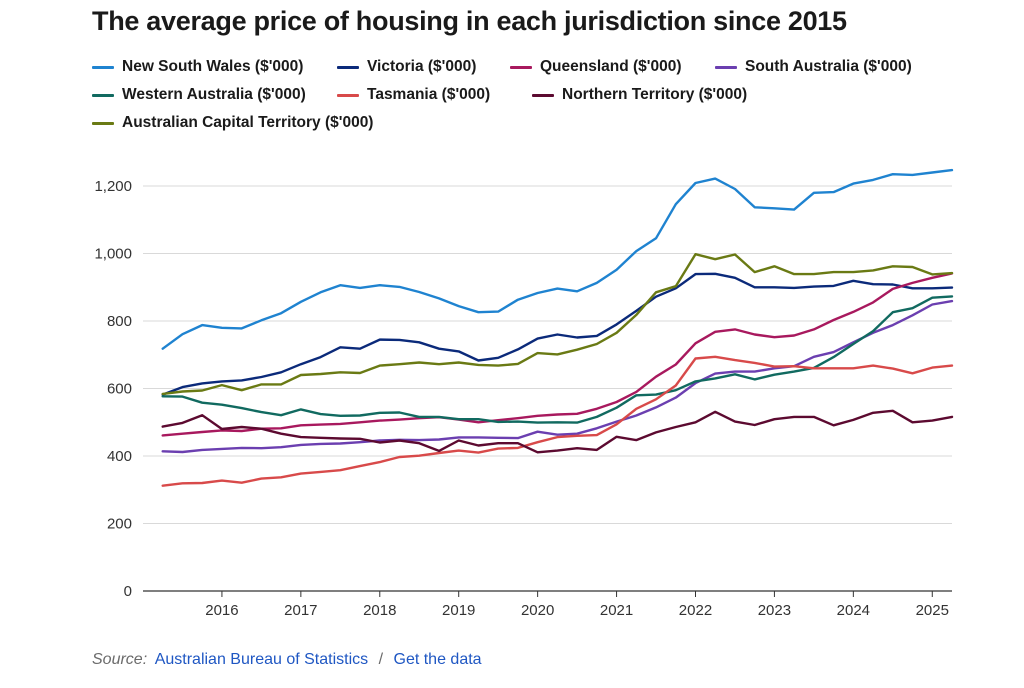 This screenshot has width=1024, height=688. Describe the element at coordinates (221, 610) in the screenshot. I see `x-tick-label: 2016` at that location.